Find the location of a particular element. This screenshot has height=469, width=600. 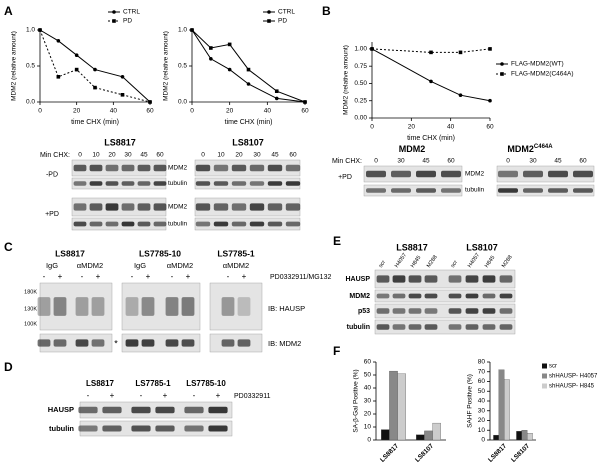

x-tick-label: LS8107 is located at coordinates (520, 452).